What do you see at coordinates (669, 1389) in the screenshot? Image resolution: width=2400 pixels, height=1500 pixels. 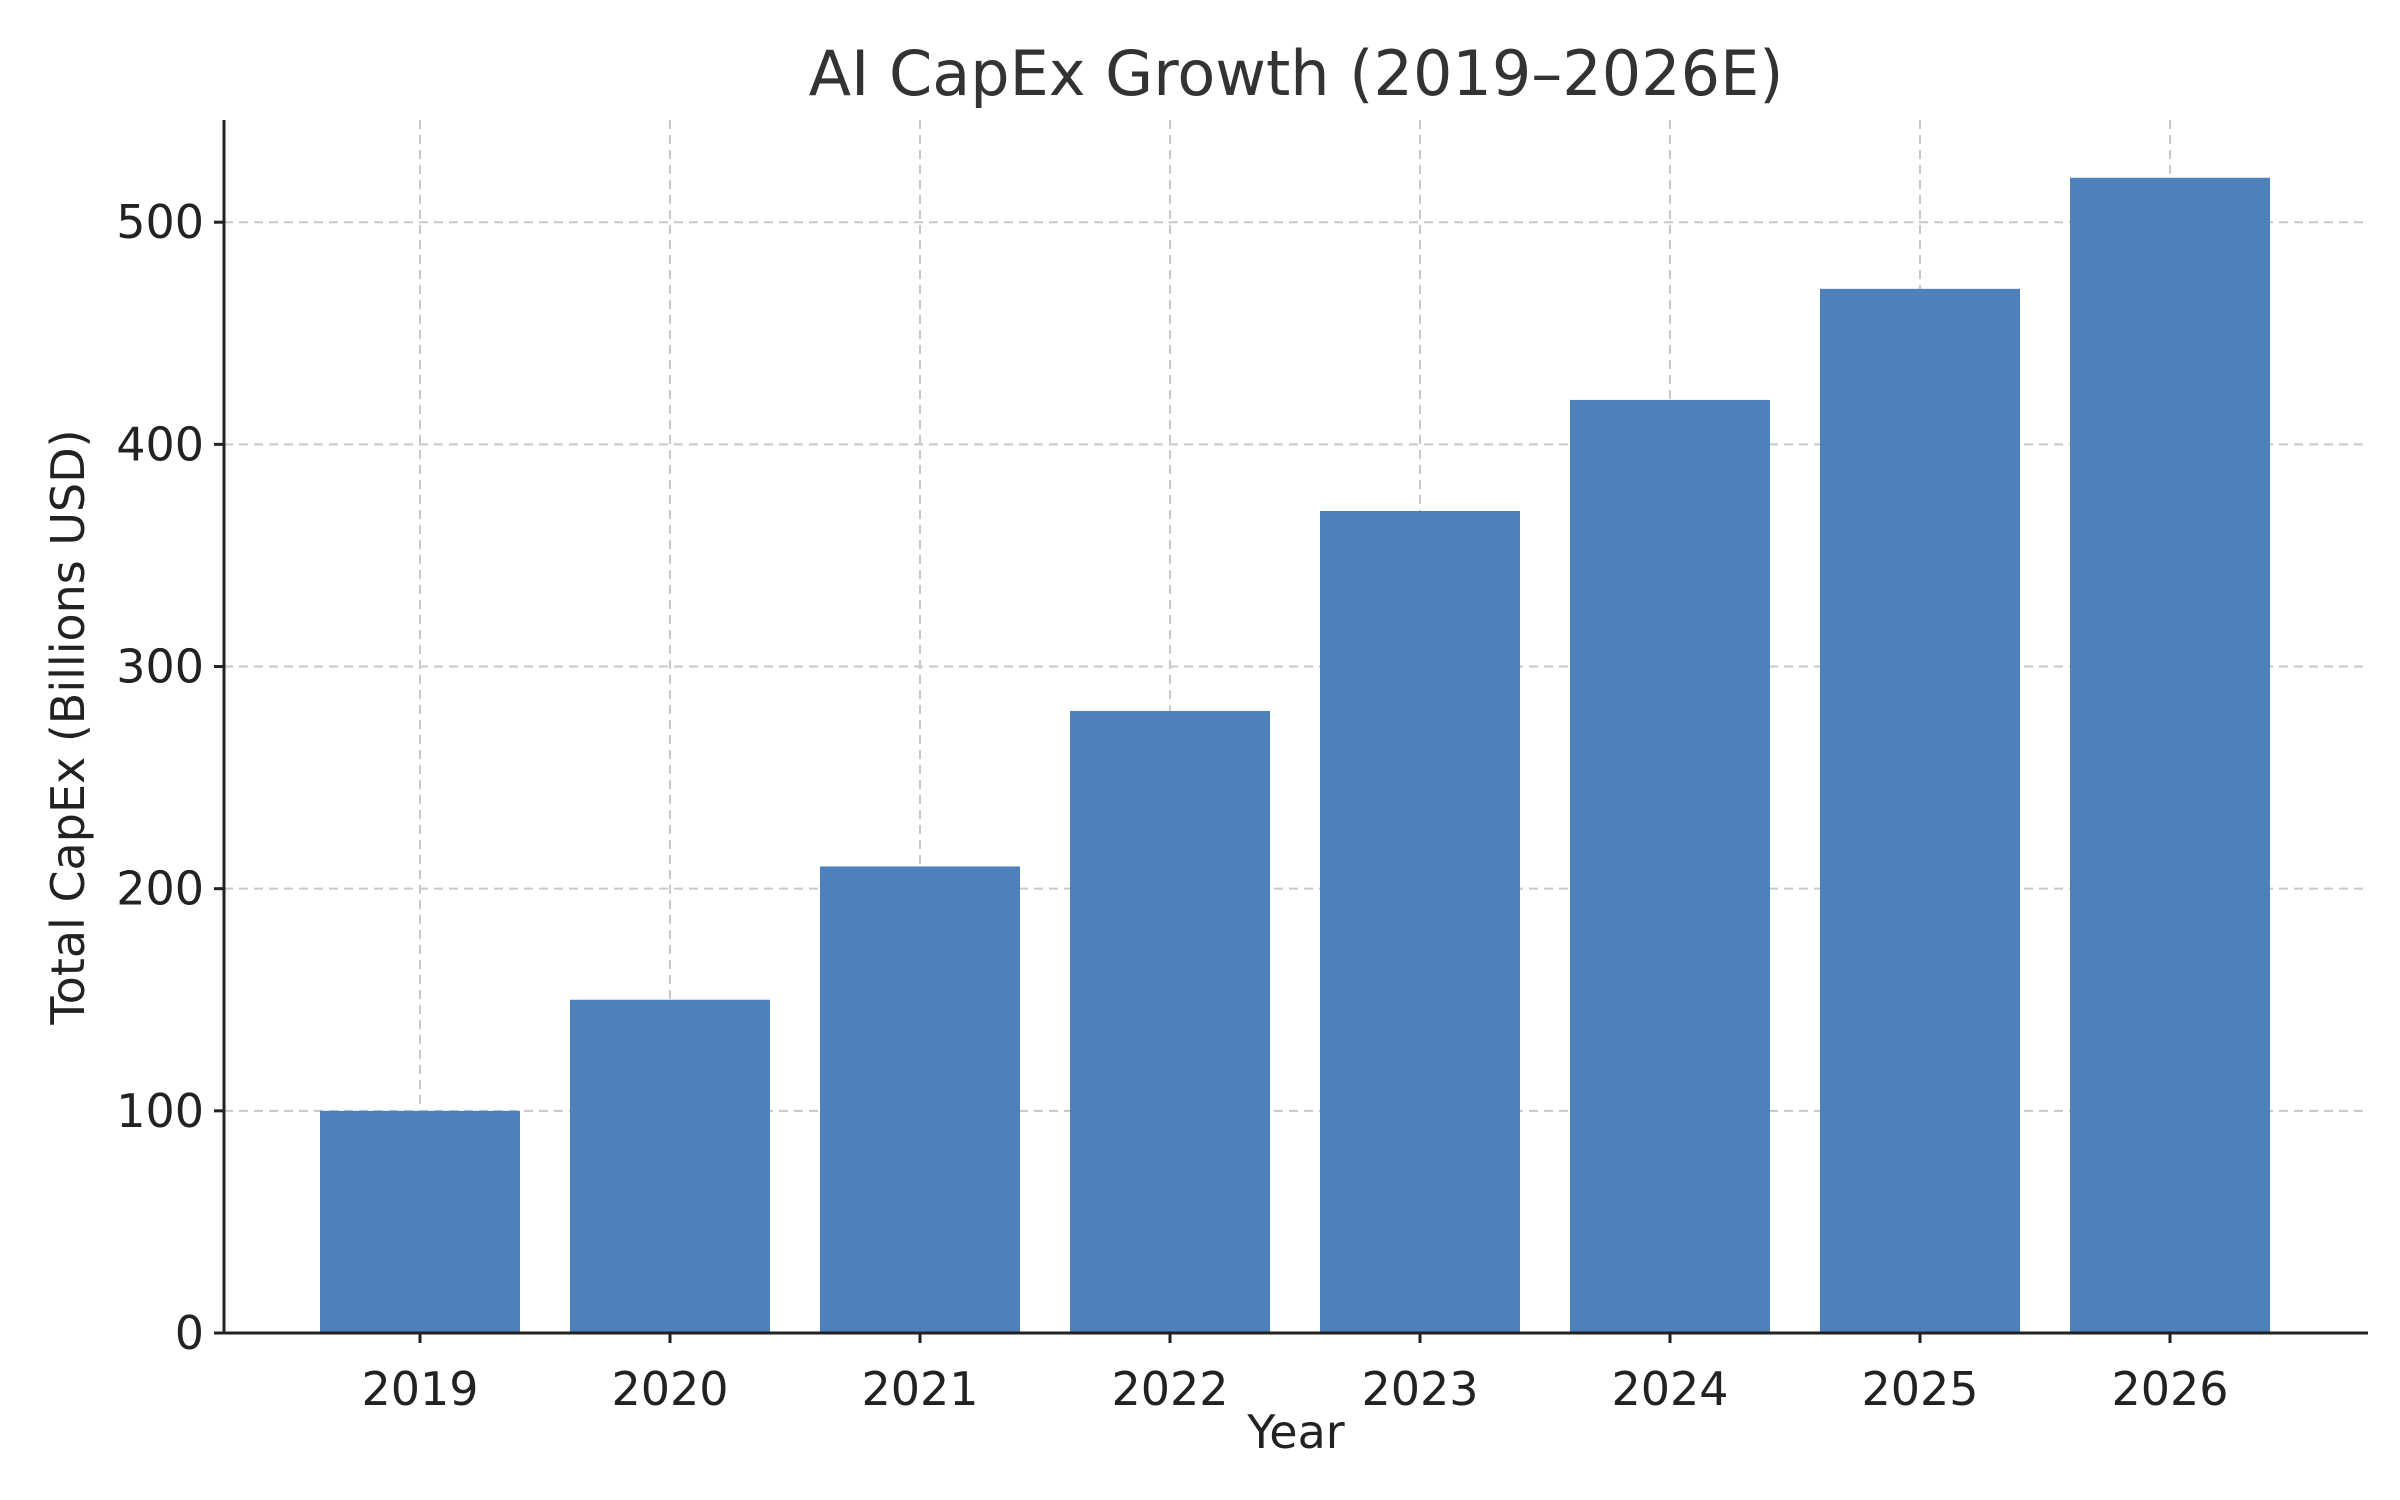 I see `x-tick-label: 2020` at bounding box center [669, 1389].